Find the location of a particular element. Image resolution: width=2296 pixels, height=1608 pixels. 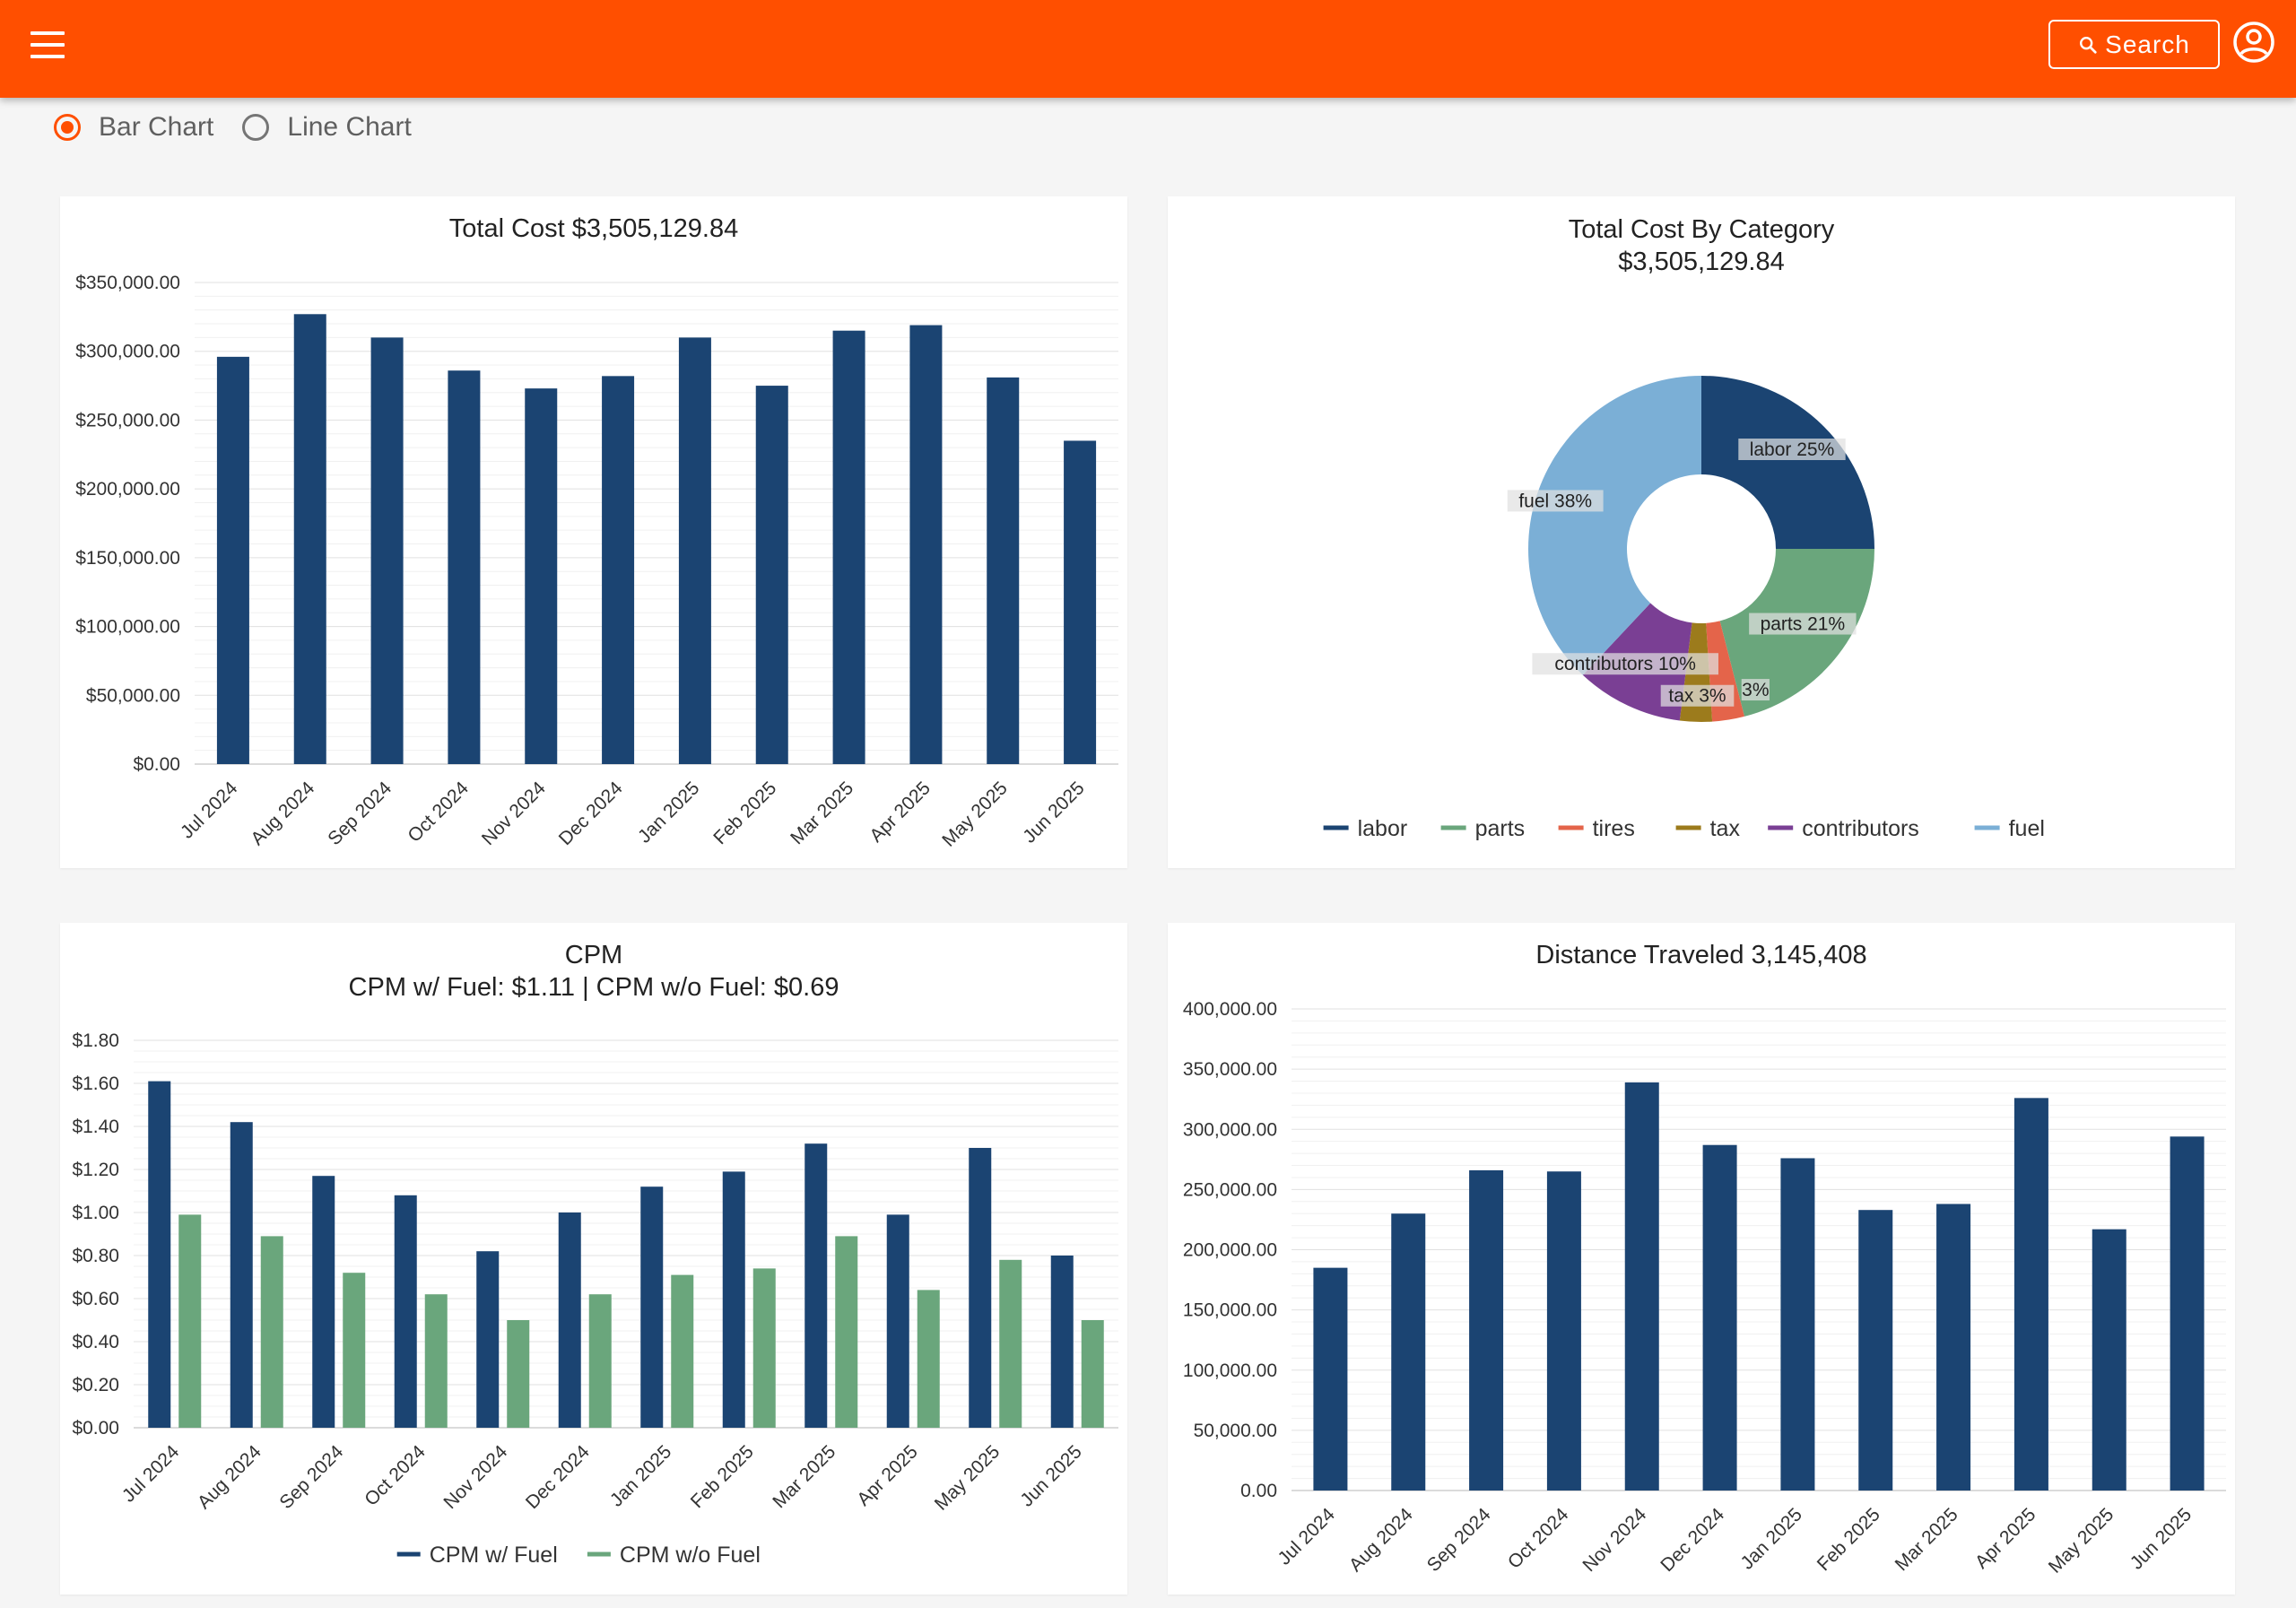

y-tick-label: 250,000.00 is located at coordinates (1230, 1189).